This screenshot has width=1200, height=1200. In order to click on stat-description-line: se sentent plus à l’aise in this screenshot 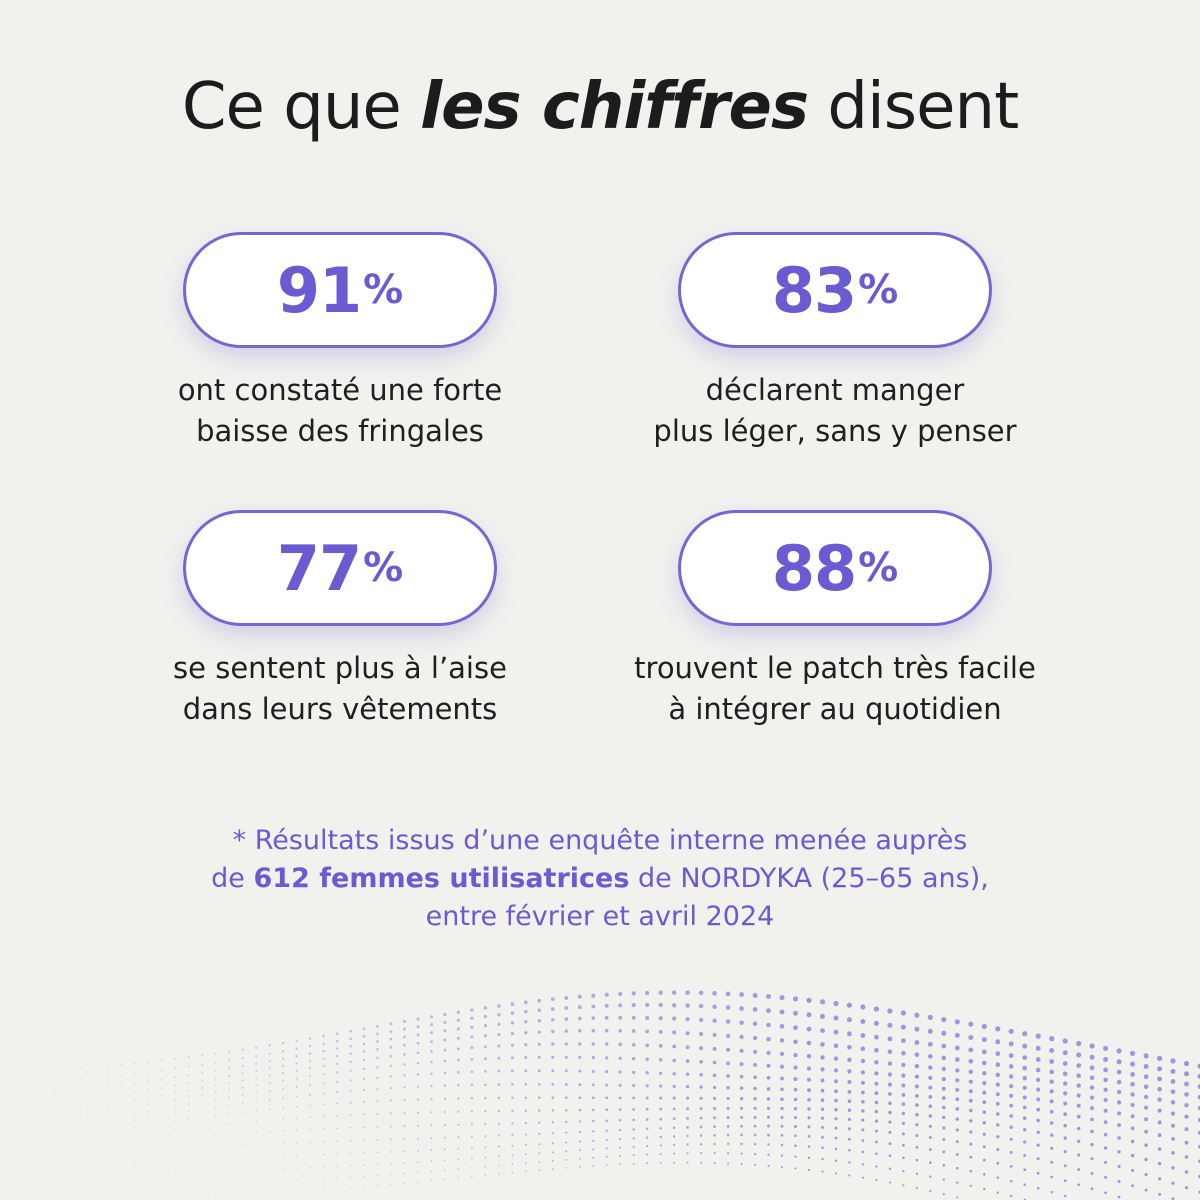, I will do `click(340, 668)`.